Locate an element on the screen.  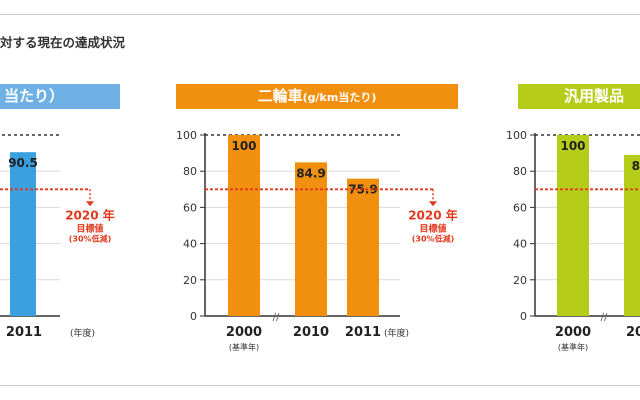
chart-banner-2: 二輪車(g/km当たり) is located at coordinates (317, 96).